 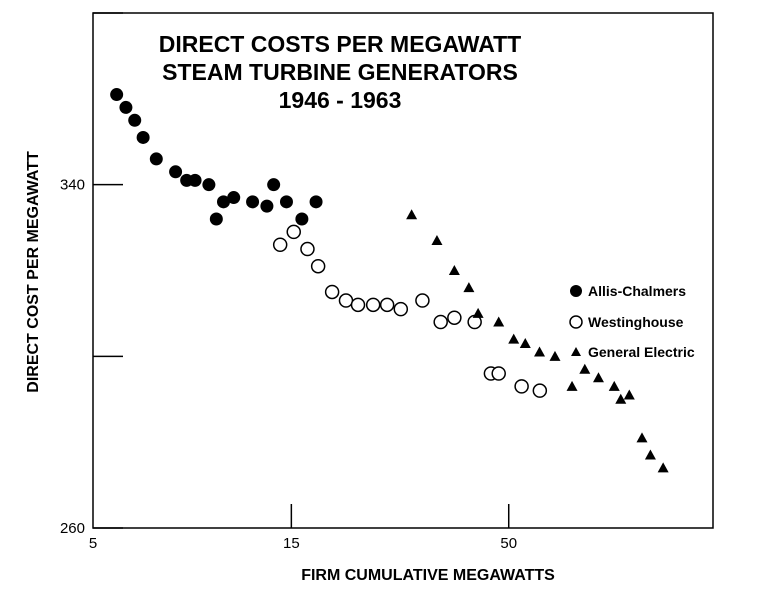 What do you see at coordinates (33, 272) in the screenshot?
I see `y-axis-label: DIRECT COST PER MEGAWATT` at bounding box center [33, 272].